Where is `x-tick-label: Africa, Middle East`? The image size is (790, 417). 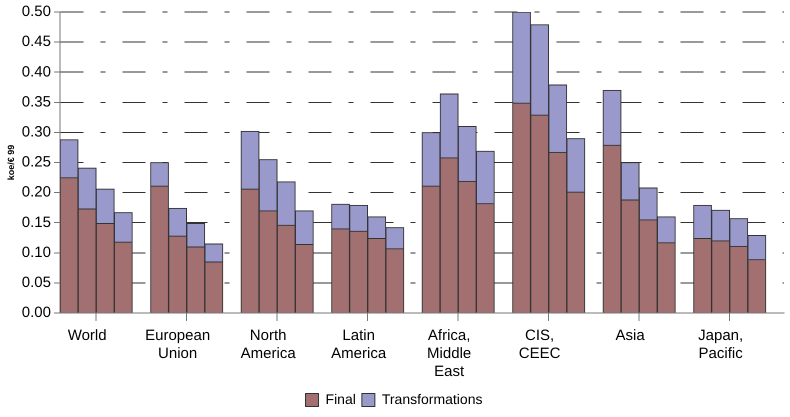 x-tick-label: Africa, Middle East is located at coordinates (449, 353).